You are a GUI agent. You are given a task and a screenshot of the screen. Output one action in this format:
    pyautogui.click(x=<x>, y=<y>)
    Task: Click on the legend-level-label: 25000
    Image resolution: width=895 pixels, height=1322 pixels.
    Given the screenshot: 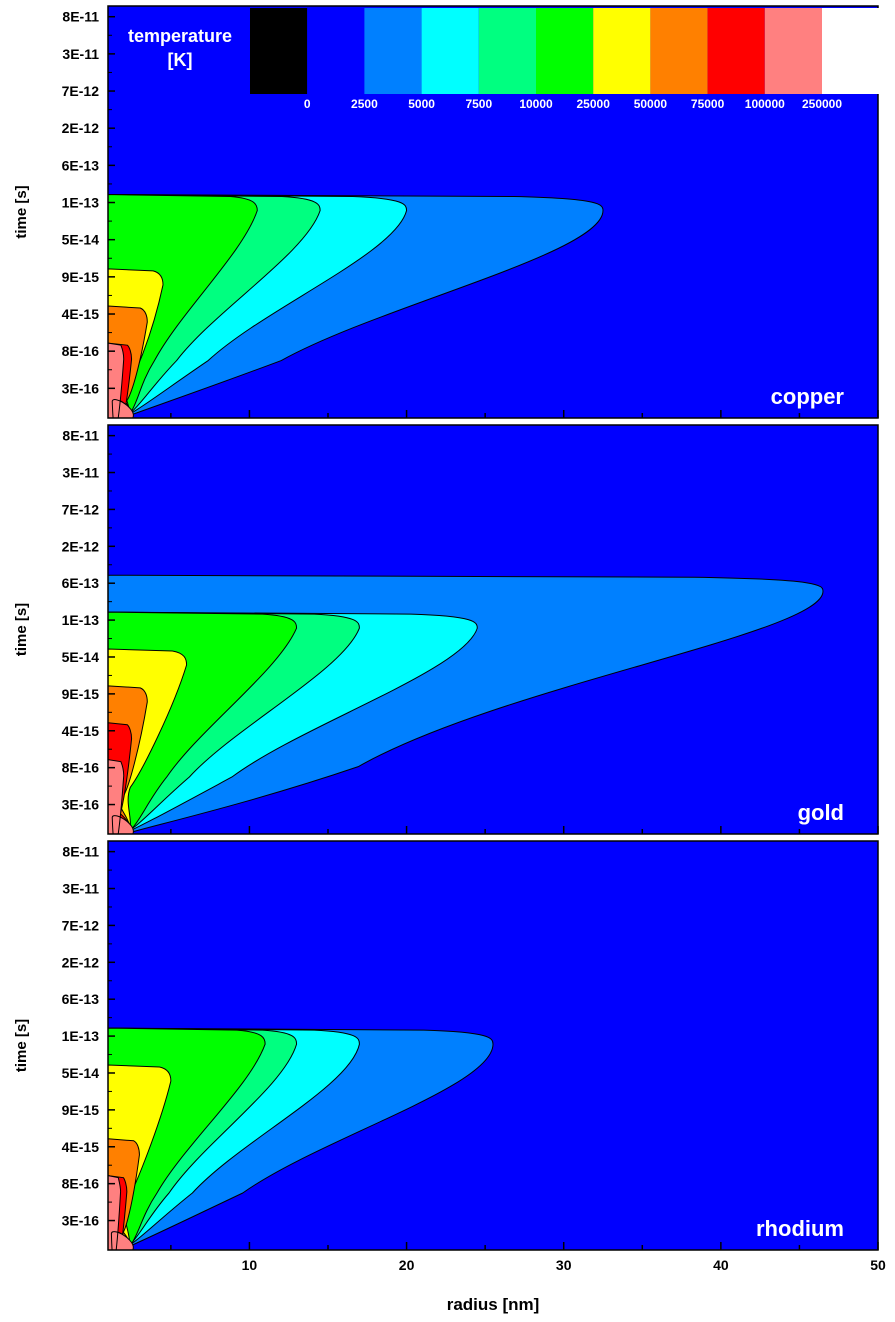 What is the action you would take?
    pyautogui.click(x=594, y=104)
    